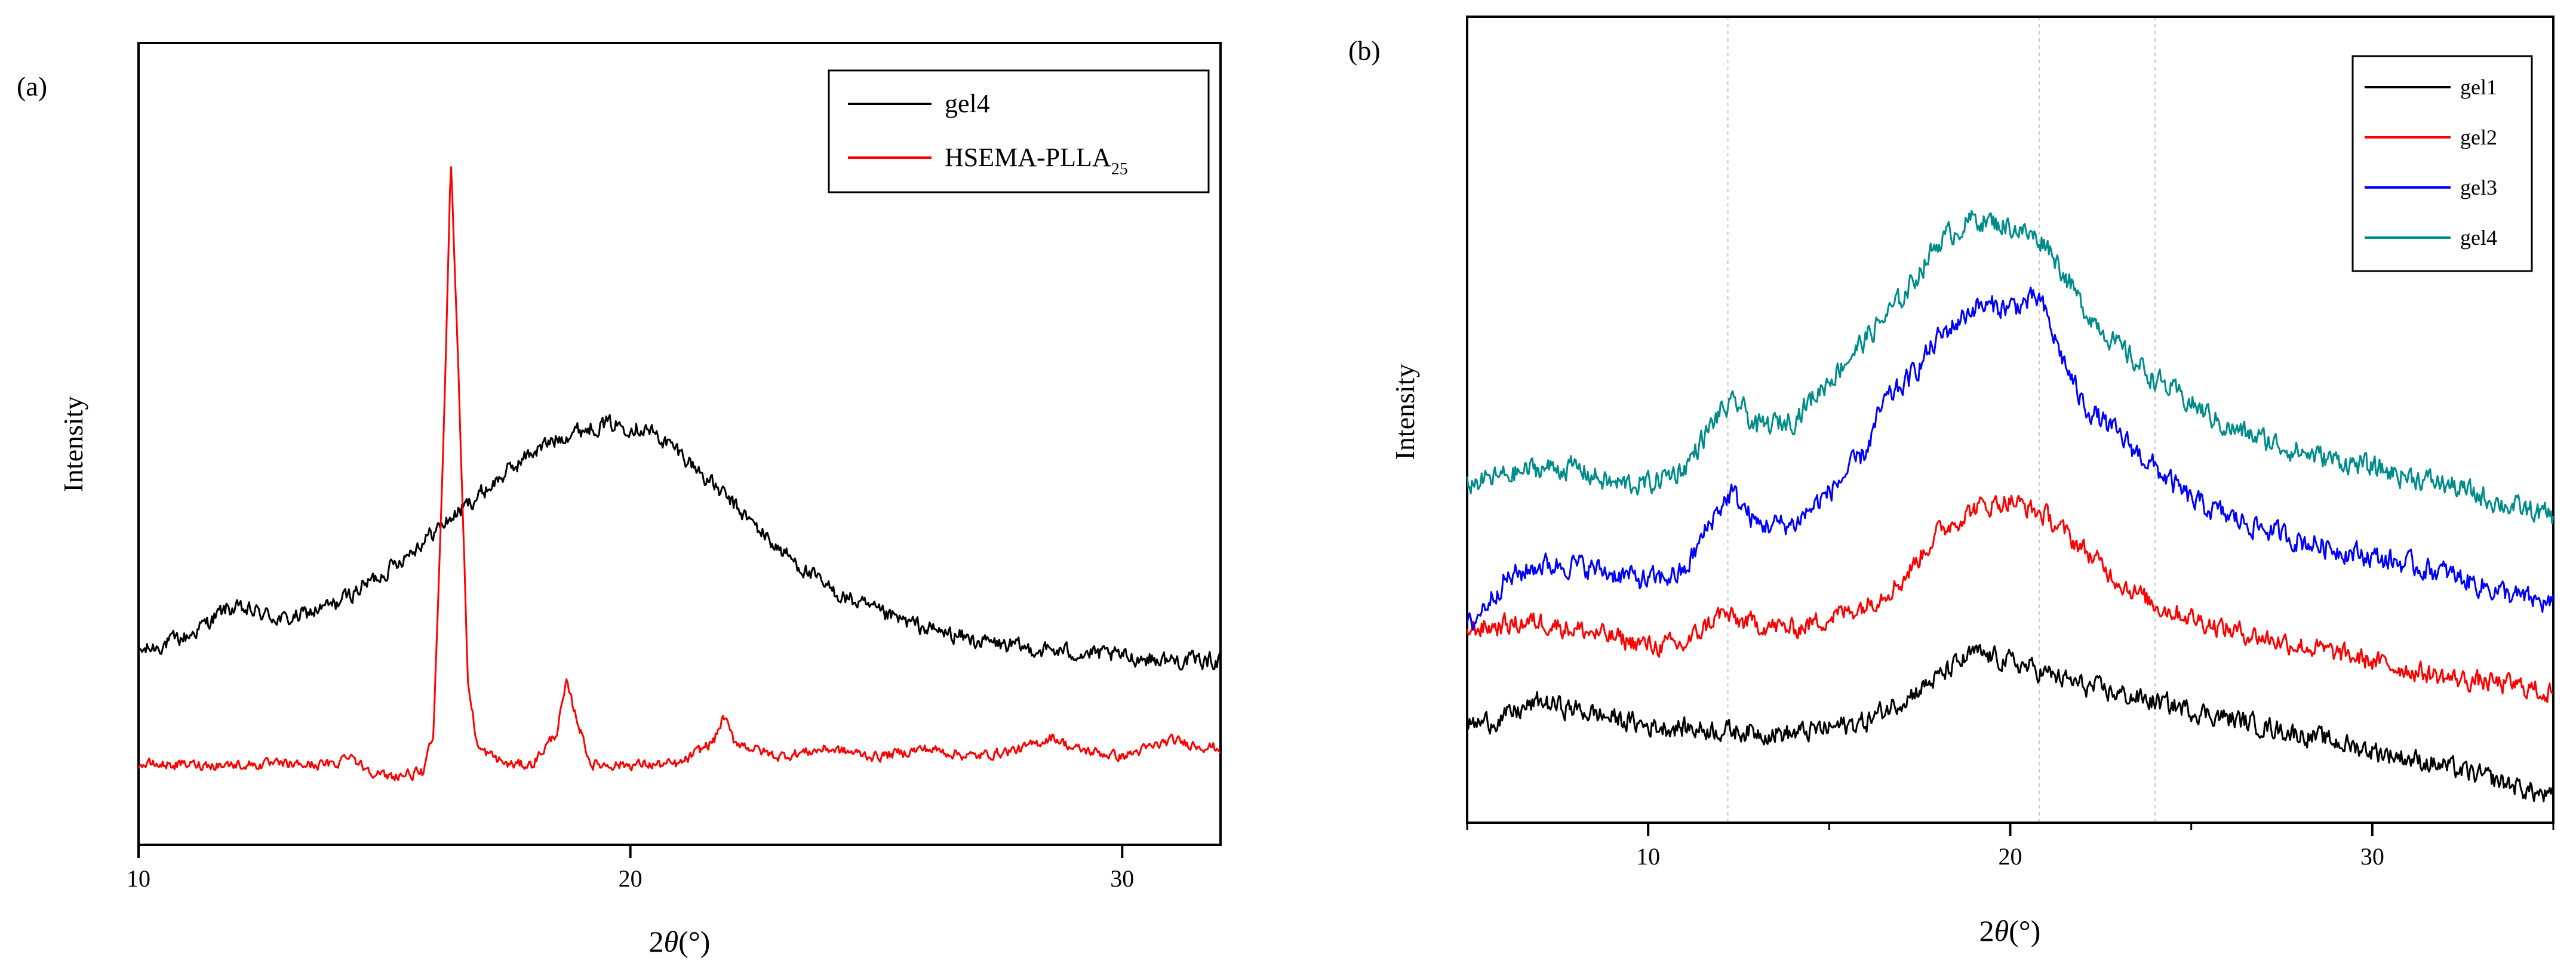 The image size is (2576, 966). I want to click on series-line-a-gel4, so click(679, 542).